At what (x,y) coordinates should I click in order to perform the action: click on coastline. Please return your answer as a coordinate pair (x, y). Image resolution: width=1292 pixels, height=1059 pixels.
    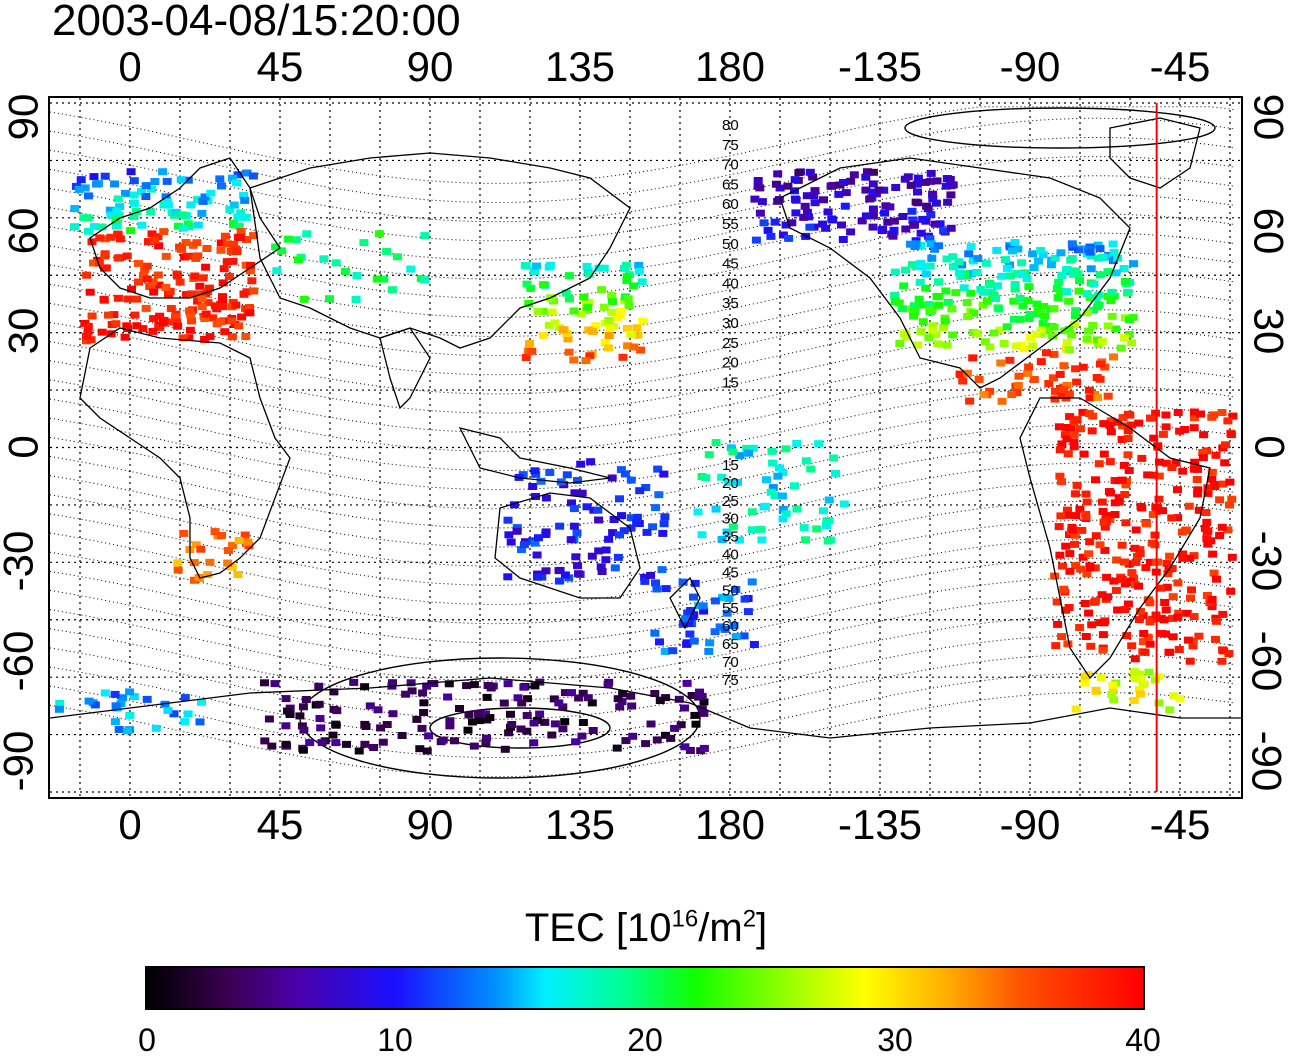
    Looking at the image, I should click on (185, 453).